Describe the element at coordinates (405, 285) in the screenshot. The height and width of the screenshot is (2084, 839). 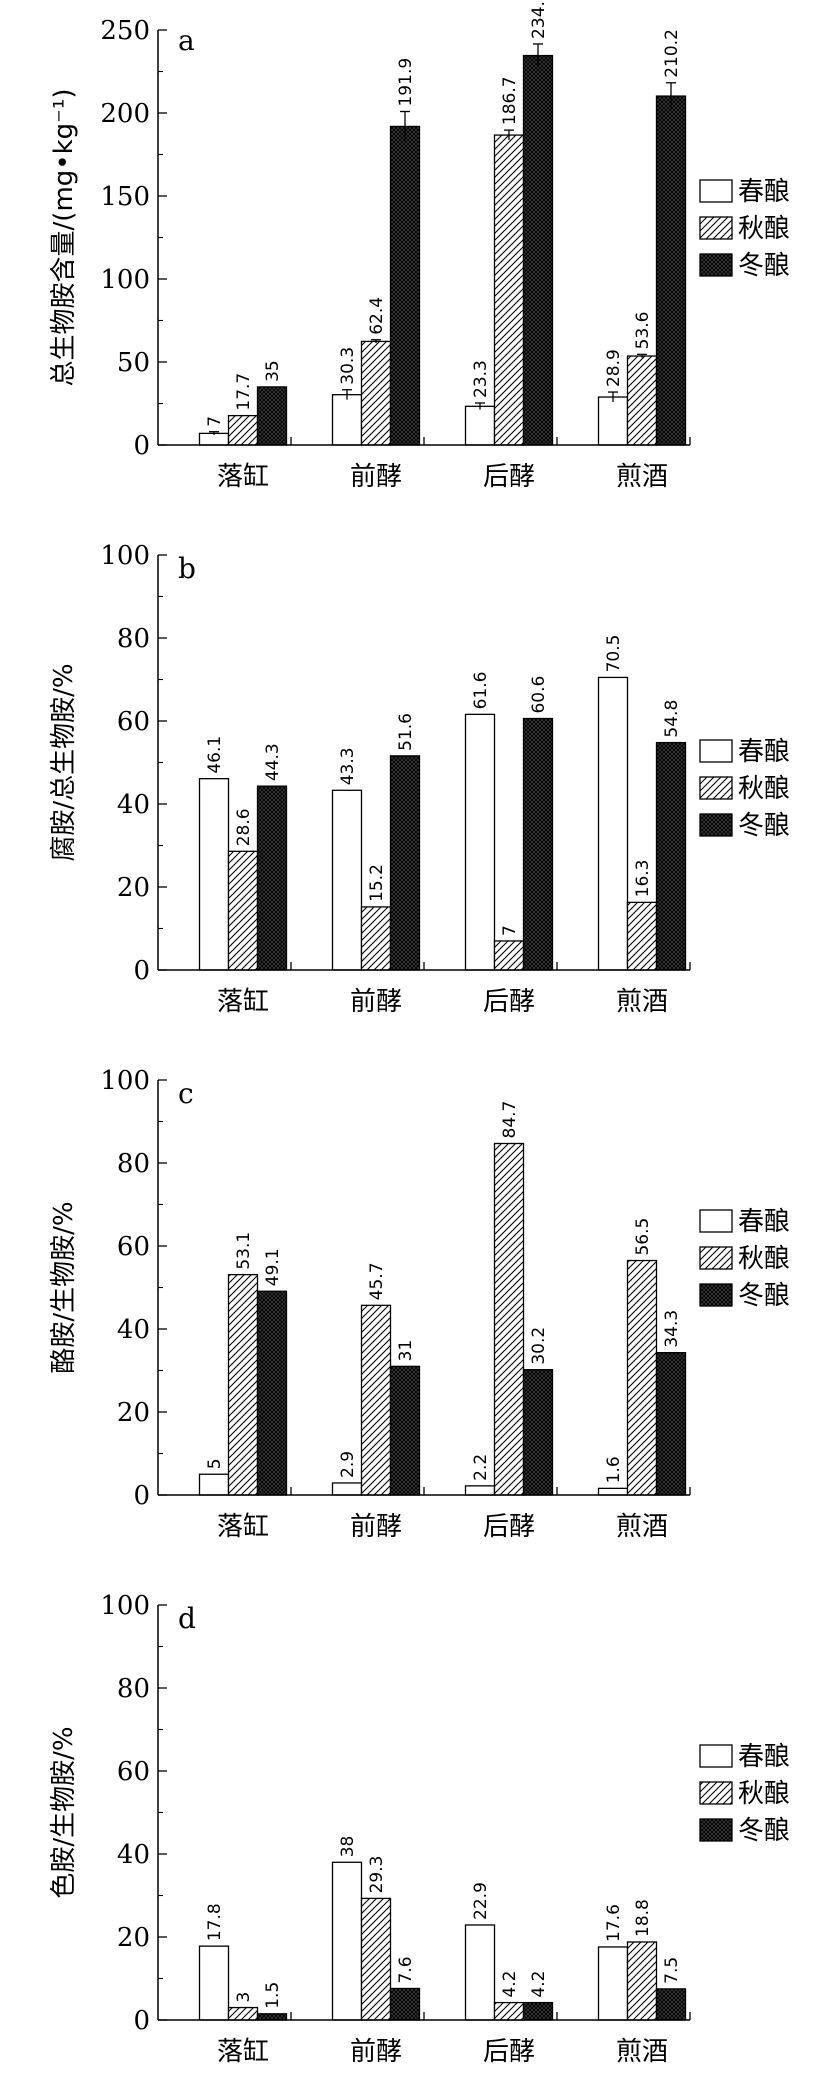
I see `bar-a-s2-c1` at that location.